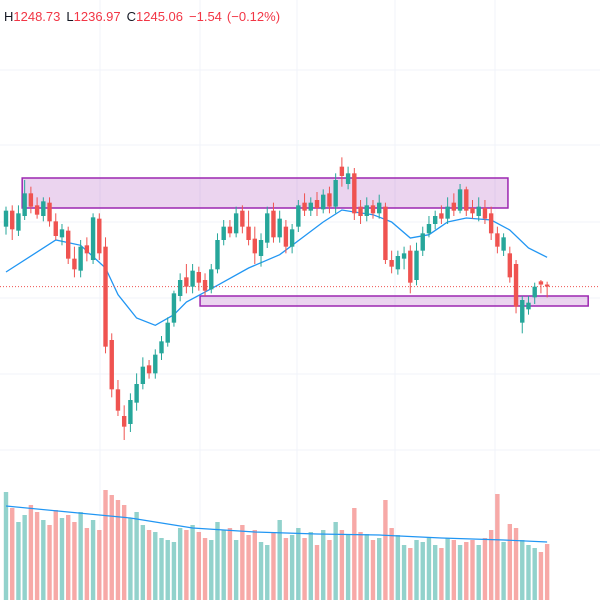 This screenshot has height=600, width=600. What do you see at coordinates (276, 524) in the screenshot?
I see `volume-ma-line` at bounding box center [276, 524].